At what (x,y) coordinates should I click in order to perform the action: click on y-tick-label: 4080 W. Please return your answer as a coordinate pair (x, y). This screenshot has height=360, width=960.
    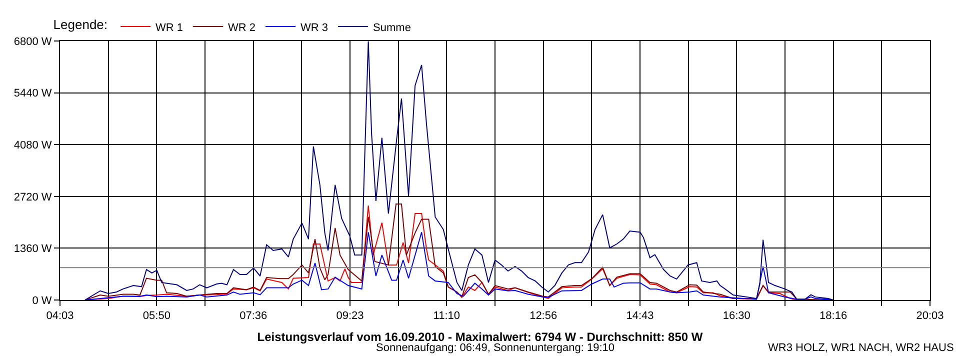
    Looking at the image, I should click on (33, 145).